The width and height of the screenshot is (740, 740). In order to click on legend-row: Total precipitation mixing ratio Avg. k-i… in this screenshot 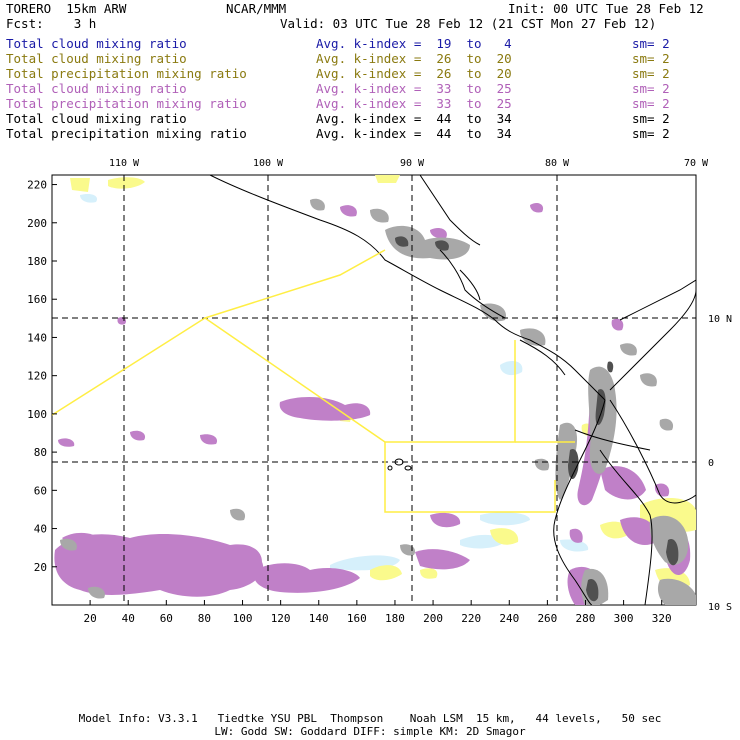, I will do `click(371, 133)`.